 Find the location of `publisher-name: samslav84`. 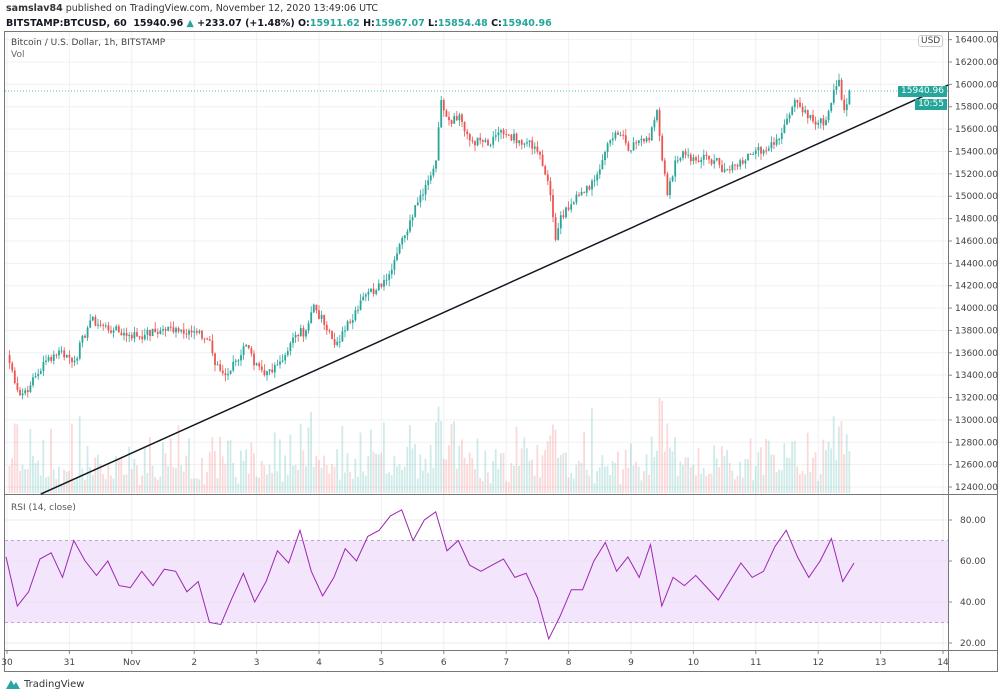

publisher-name: samslav84 is located at coordinates (34, 8).